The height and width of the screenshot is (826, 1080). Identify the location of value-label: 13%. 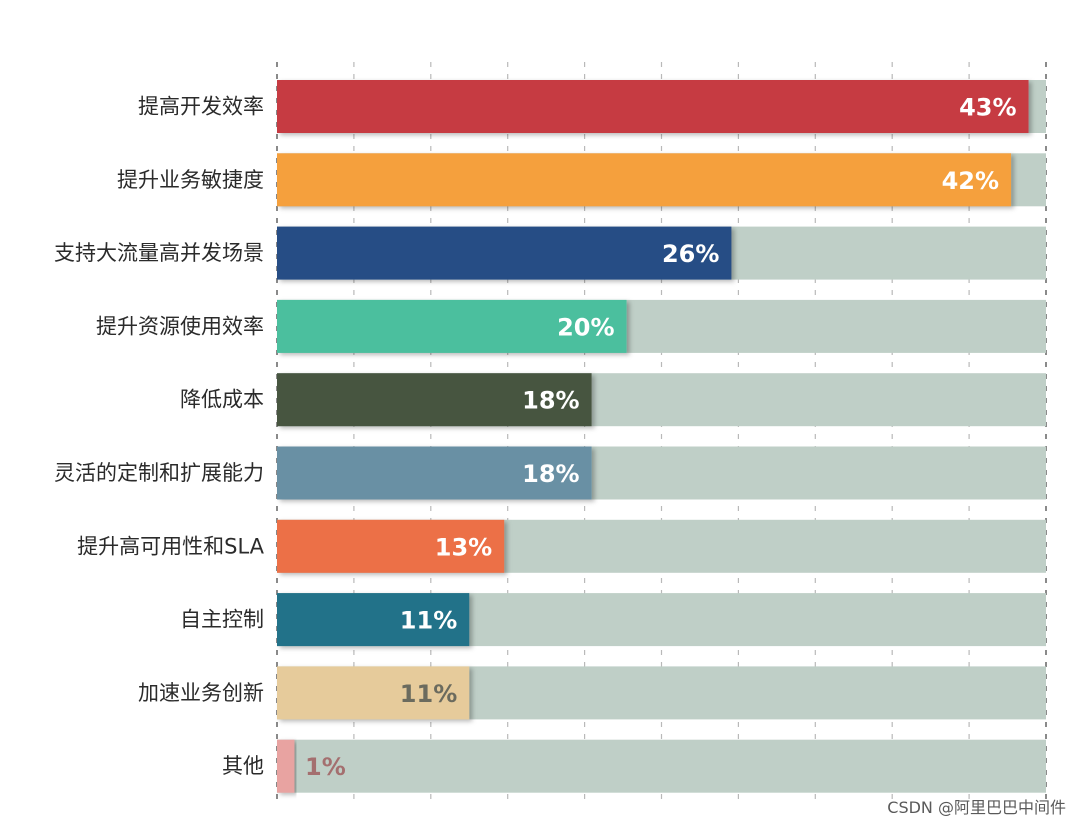
(463, 547).